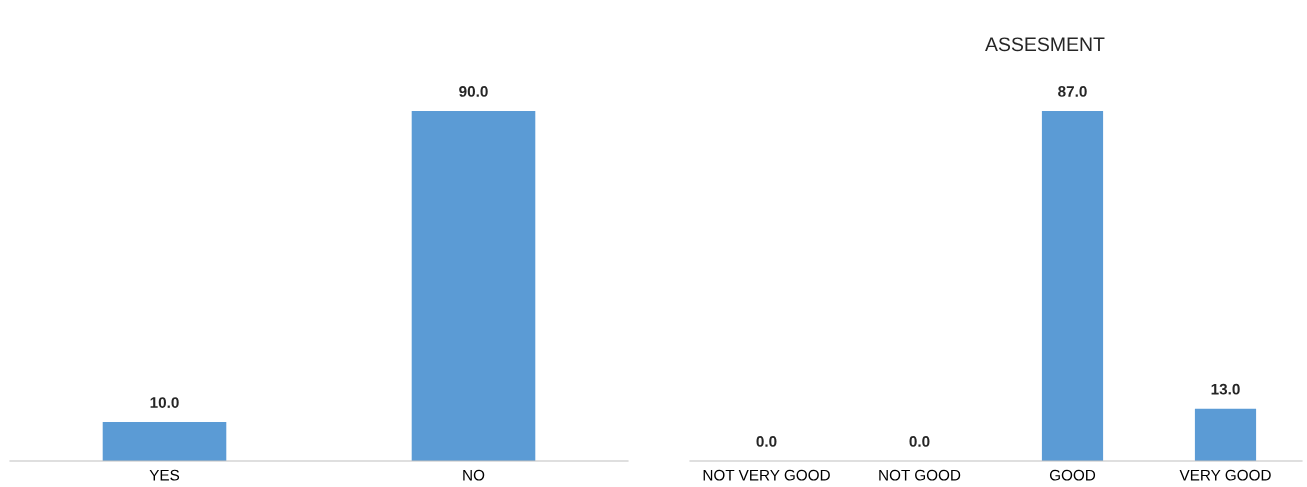 The image size is (1307, 487). Describe the element at coordinates (1072, 475) in the screenshot. I see `x-tick-label: GOOD` at that location.